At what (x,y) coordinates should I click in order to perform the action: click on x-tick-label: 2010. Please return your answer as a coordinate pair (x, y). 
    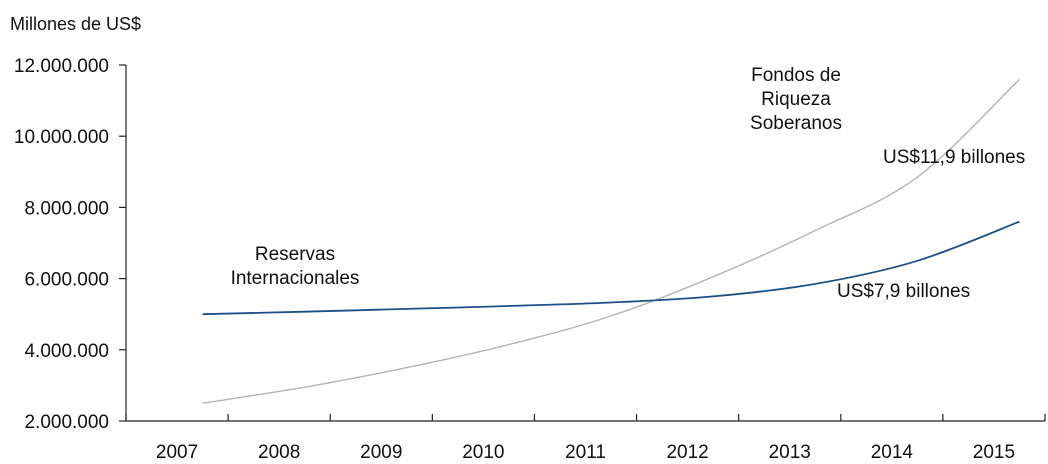
    Looking at the image, I should click on (483, 452).